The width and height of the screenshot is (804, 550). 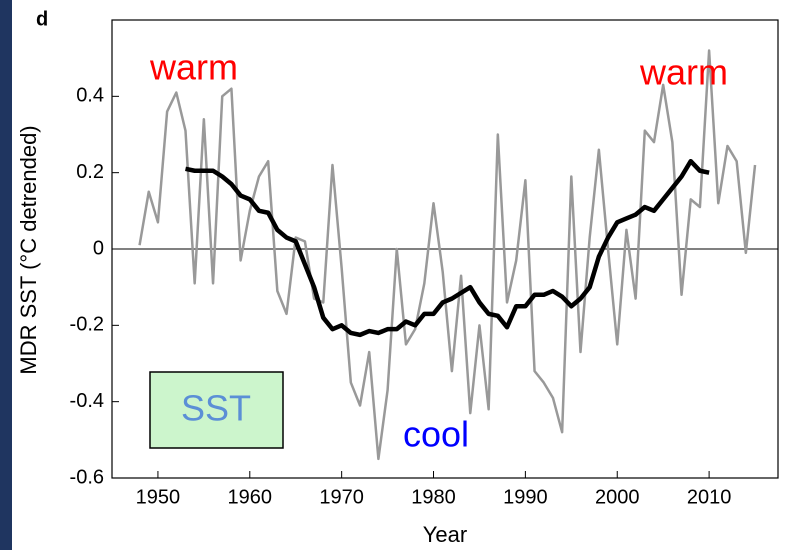 What do you see at coordinates (42, 19) in the screenshot?
I see `panel-label: d` at bounding box center [42, 19].